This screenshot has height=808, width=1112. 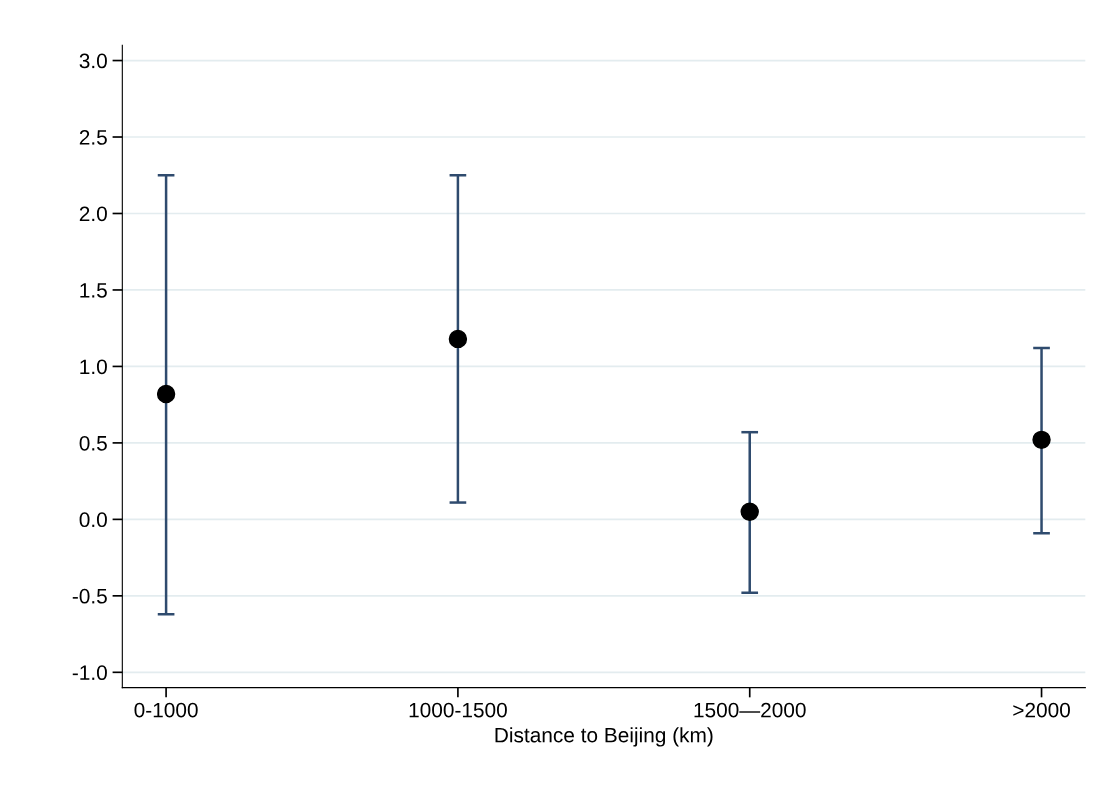 What do you see at coordinates (1041, 710) in the screenshot?
I see `x-tick-label: >2000` at bounding box center [1041, 710].